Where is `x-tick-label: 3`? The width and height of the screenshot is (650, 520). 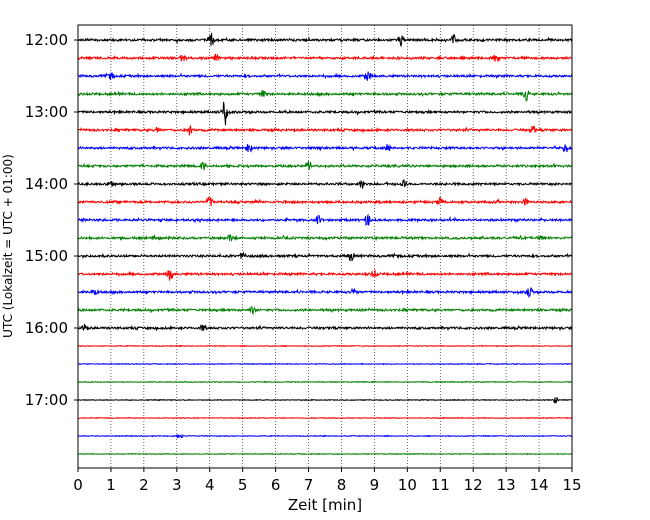 x-tick-label: 3 is located at coordinates (177, 485).